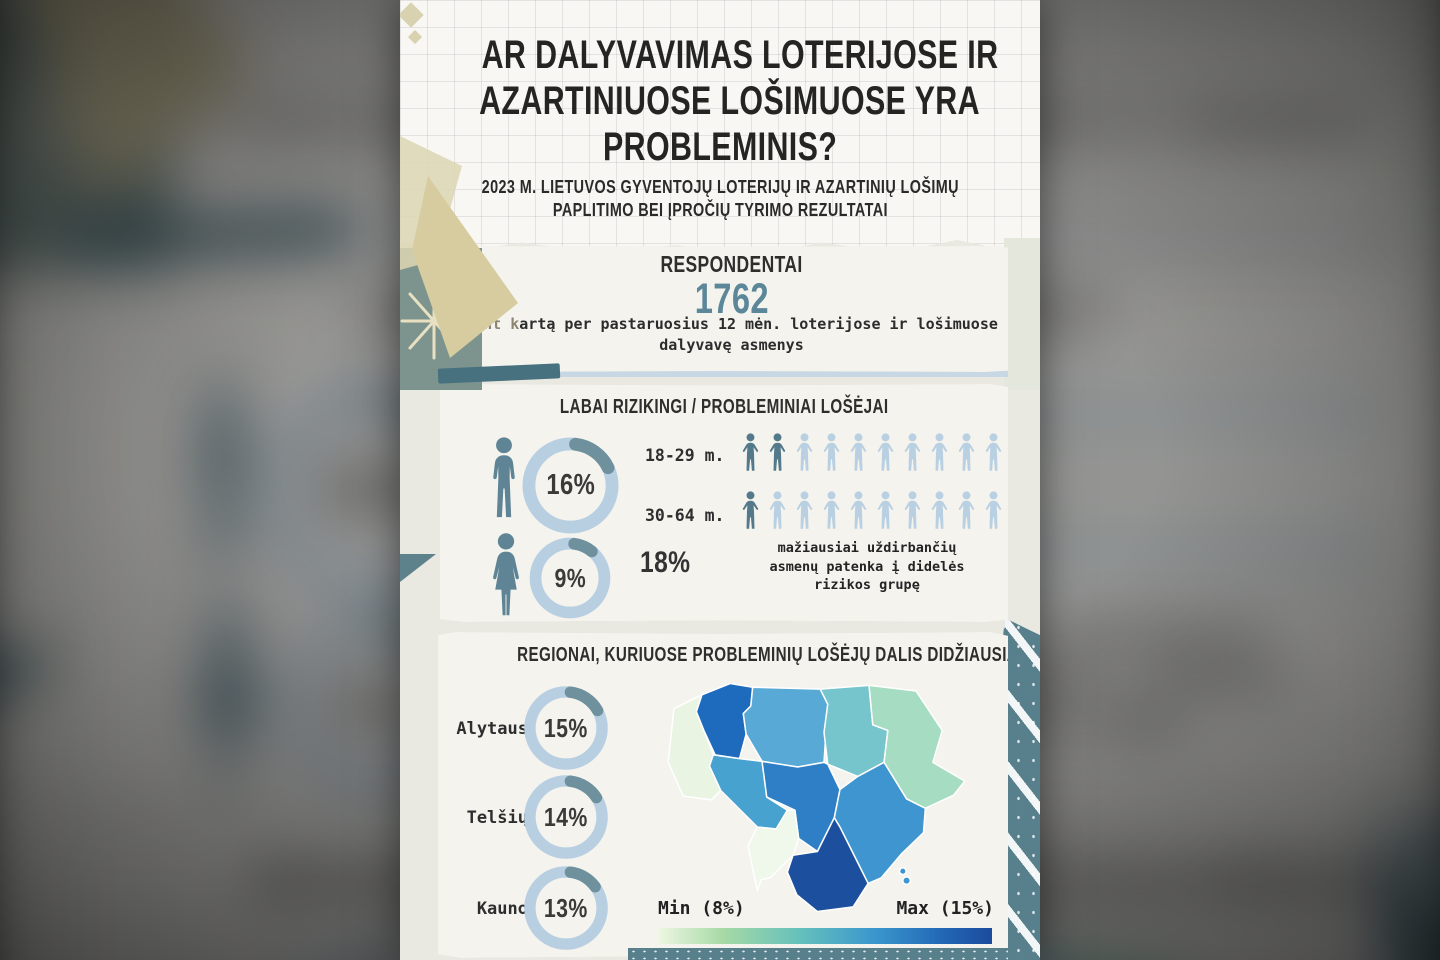 The image size is (1440, 960). Describe the element at coordinates (825, 936) in the screenshot. I see `legend-gradient-bar` at that location.